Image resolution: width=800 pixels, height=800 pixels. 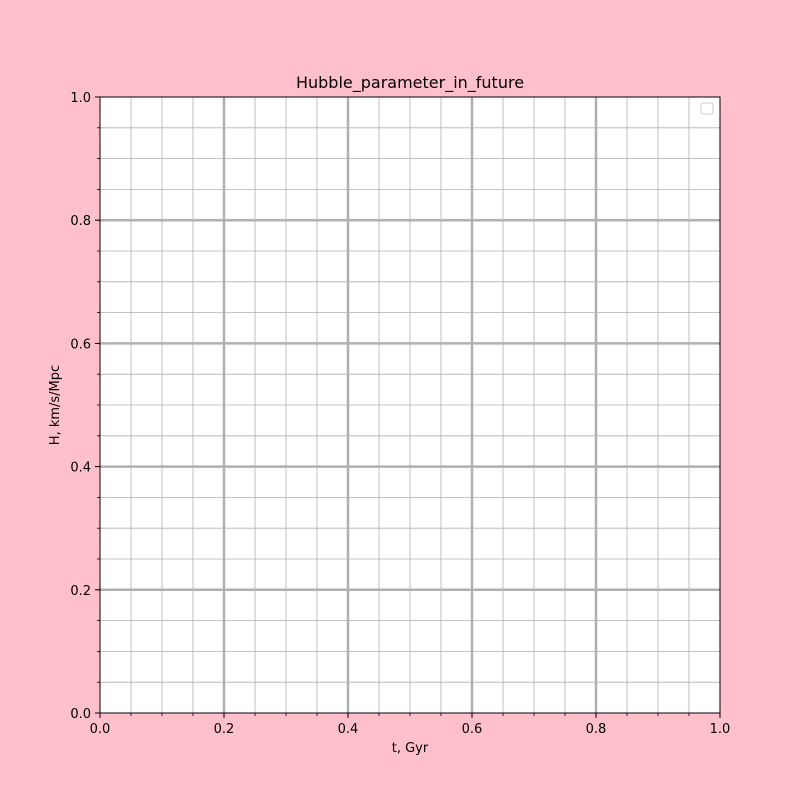 What do you see at coordinates (80, 344) in the screenshot?
I see `y-tick-label: 0.6` at bounding box center [80, 344].